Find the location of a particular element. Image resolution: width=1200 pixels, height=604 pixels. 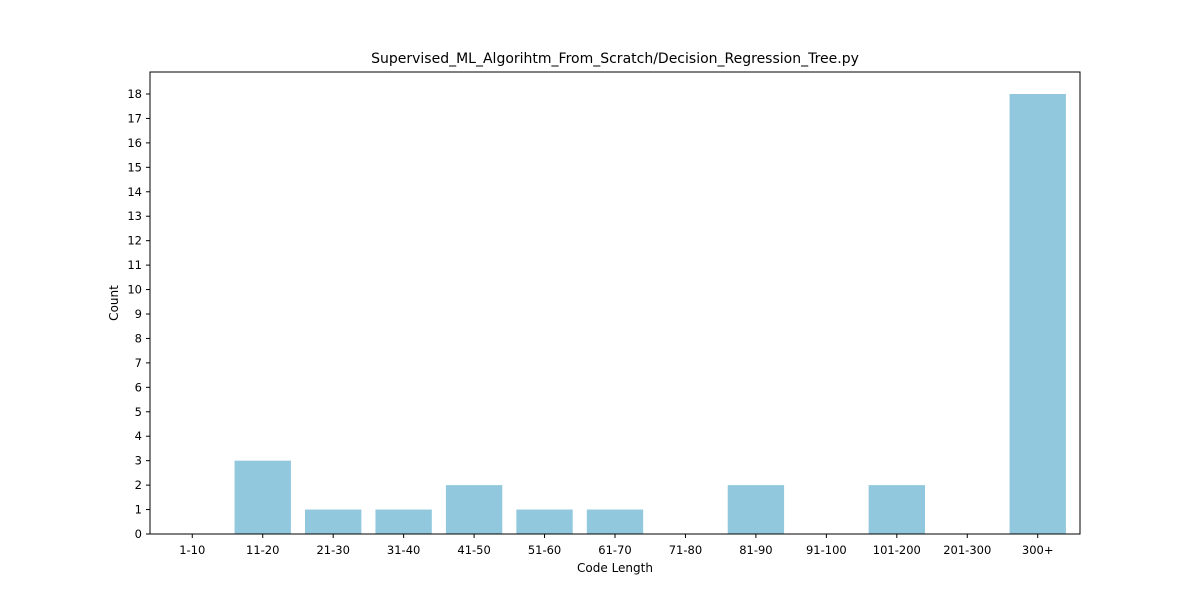

x-tick-label: 21-30 is located at coordinates (332, 550).